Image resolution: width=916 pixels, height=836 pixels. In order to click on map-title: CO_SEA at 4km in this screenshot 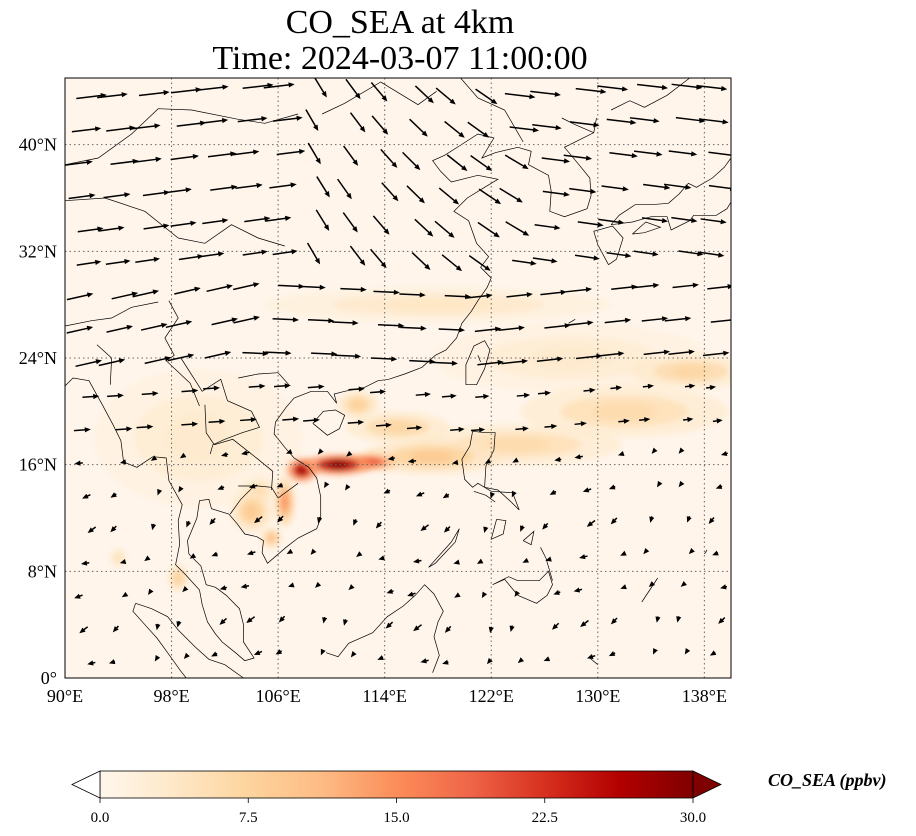, I will do `click(400, 22)`.